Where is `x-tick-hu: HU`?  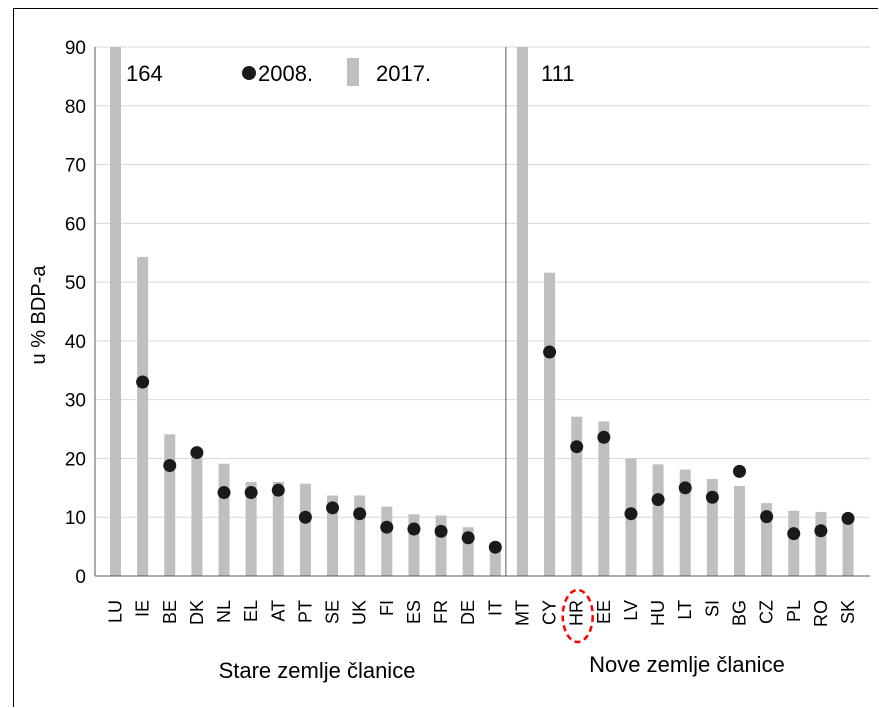 x-tick-hu: HU is located at coordinates (658, 613).